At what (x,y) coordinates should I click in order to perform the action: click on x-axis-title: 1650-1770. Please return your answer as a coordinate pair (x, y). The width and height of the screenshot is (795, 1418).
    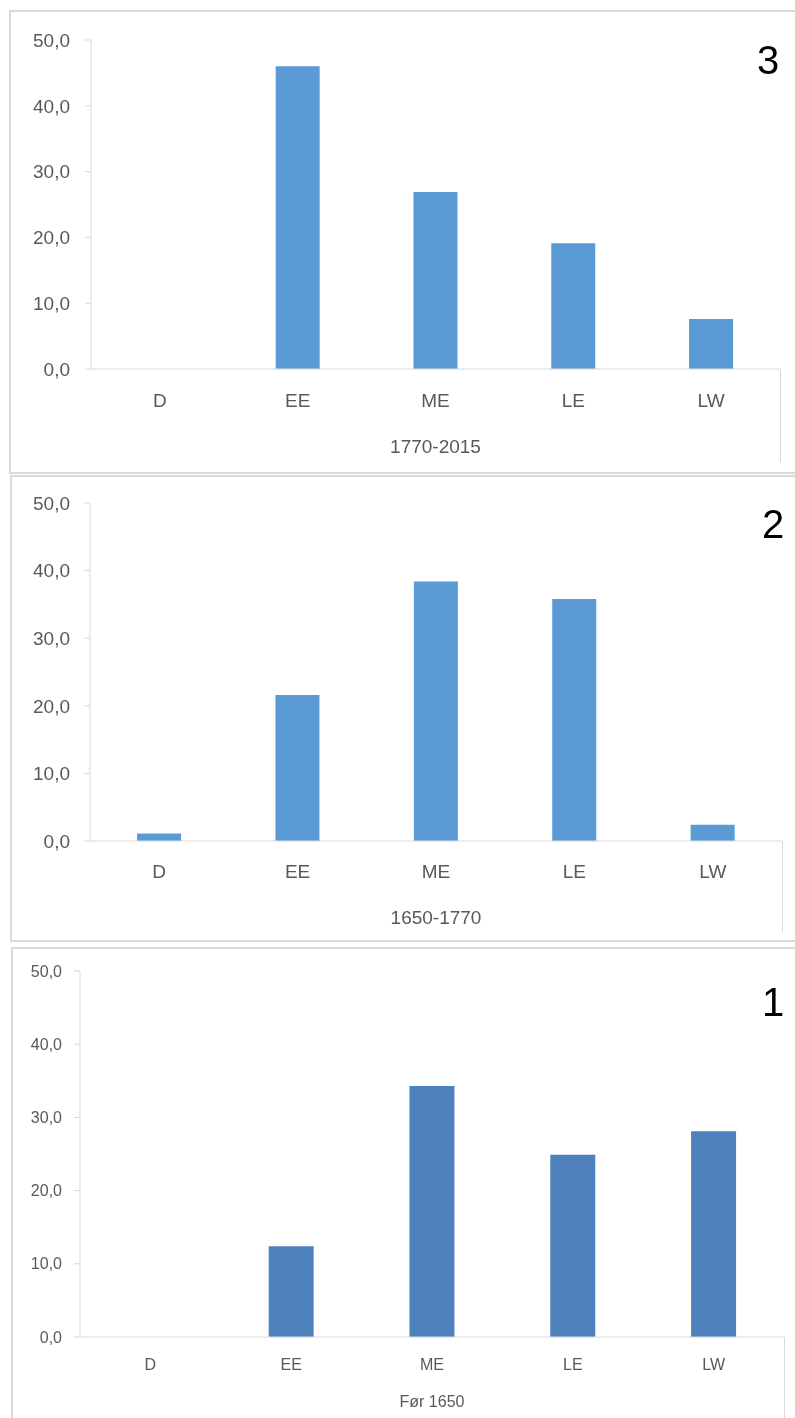
    Looking at the image, I should click on (436, 917).